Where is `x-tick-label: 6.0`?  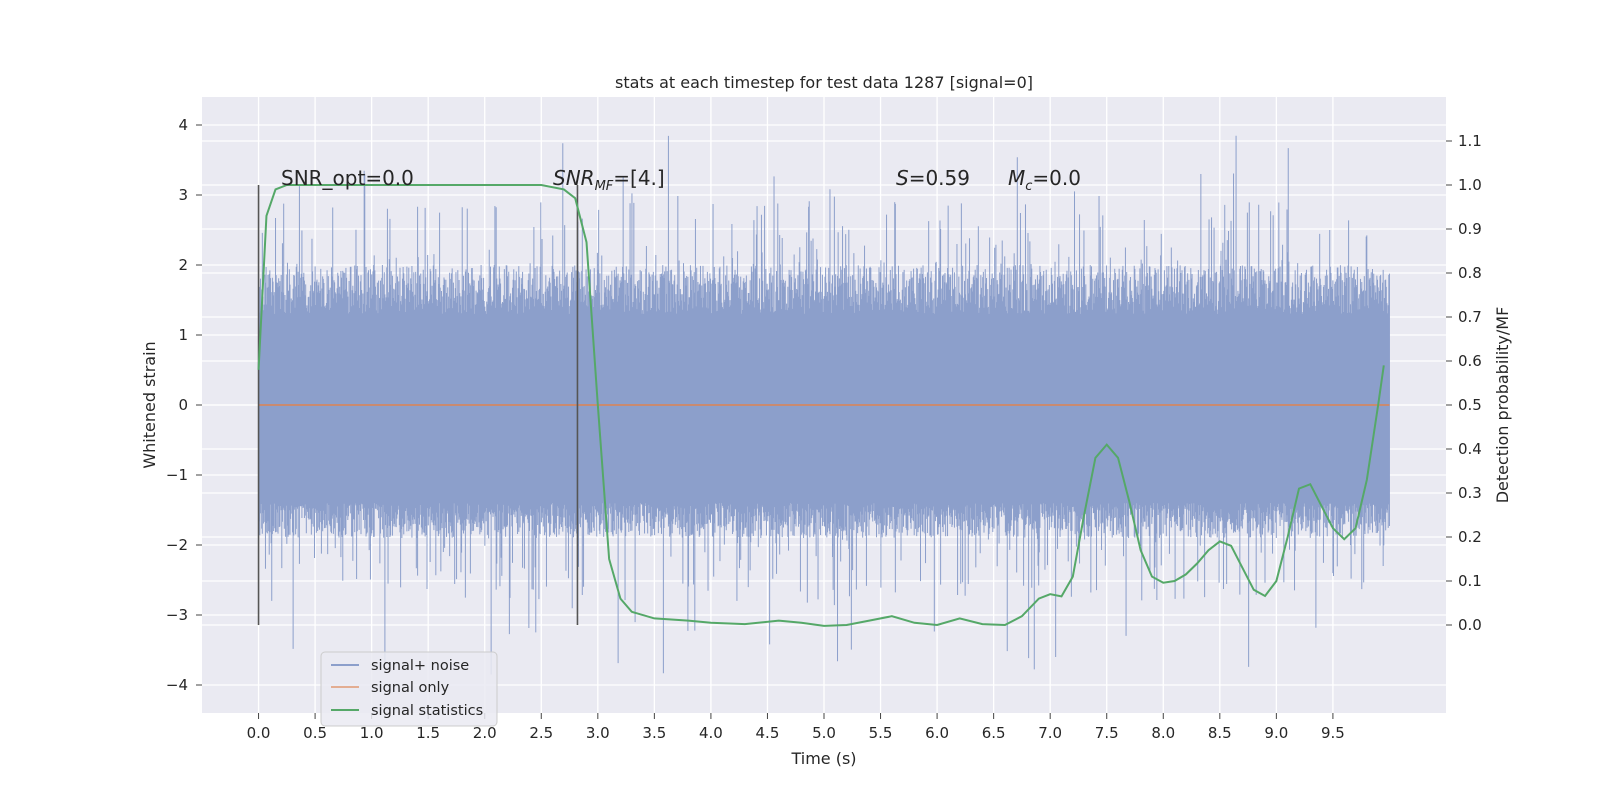
x-tick-label: 6.0 is located at coordinates (937, 733).